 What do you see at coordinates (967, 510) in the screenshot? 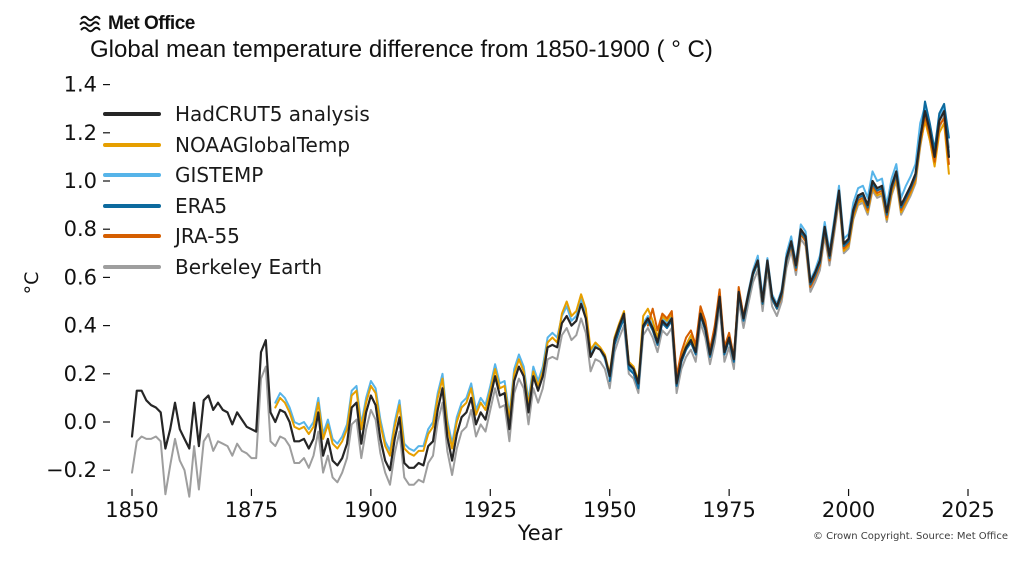
I see `x-tick-label: 2025` at bounding box center [967, 510].